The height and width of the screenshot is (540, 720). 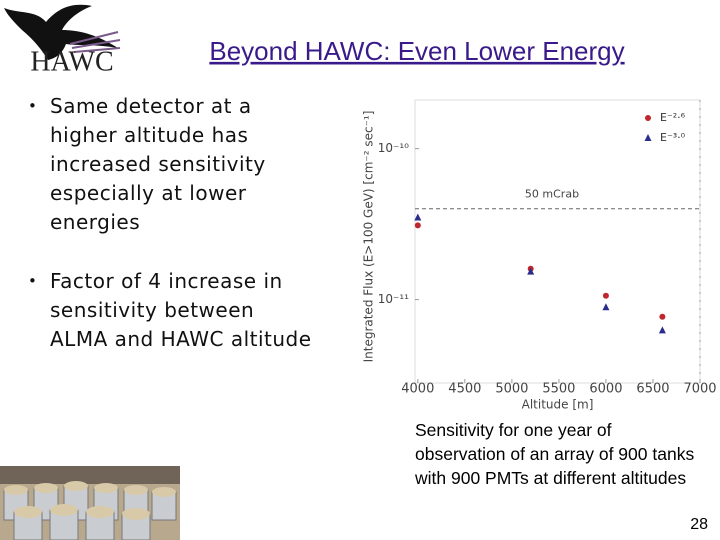 What do you see at coordinates (673, 117) in the screenshot?
I see `legend-label: E⁻²·⁶` at bounding box center [673, 117].